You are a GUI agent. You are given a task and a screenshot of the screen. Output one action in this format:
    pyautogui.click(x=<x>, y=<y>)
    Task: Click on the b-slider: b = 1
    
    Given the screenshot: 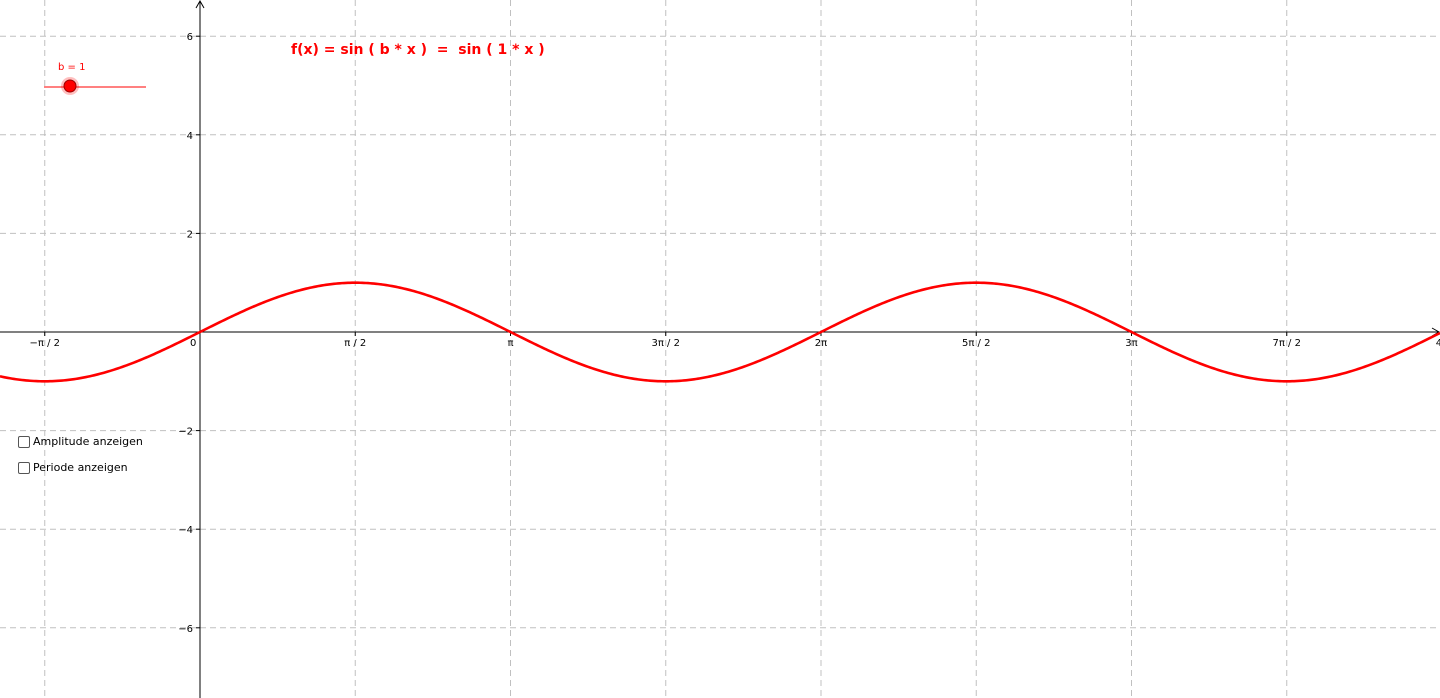 What is the action you would take?
    pyautogui.click(x=95, y=78)
    